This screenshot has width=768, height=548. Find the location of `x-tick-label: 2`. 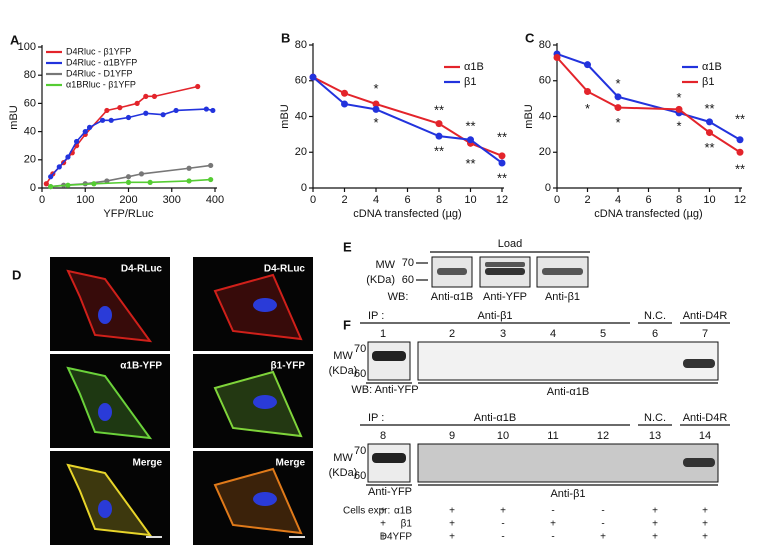

x-tick-label: 2 is located at coordinates (344, 200).